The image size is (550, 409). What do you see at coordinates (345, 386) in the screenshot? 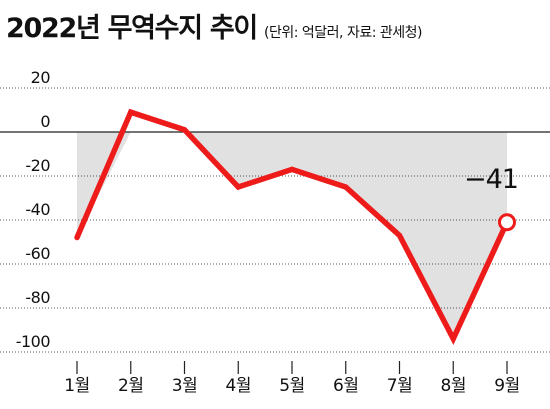
I see `x-tick-label: 6월` at bounding box center [345, 386].